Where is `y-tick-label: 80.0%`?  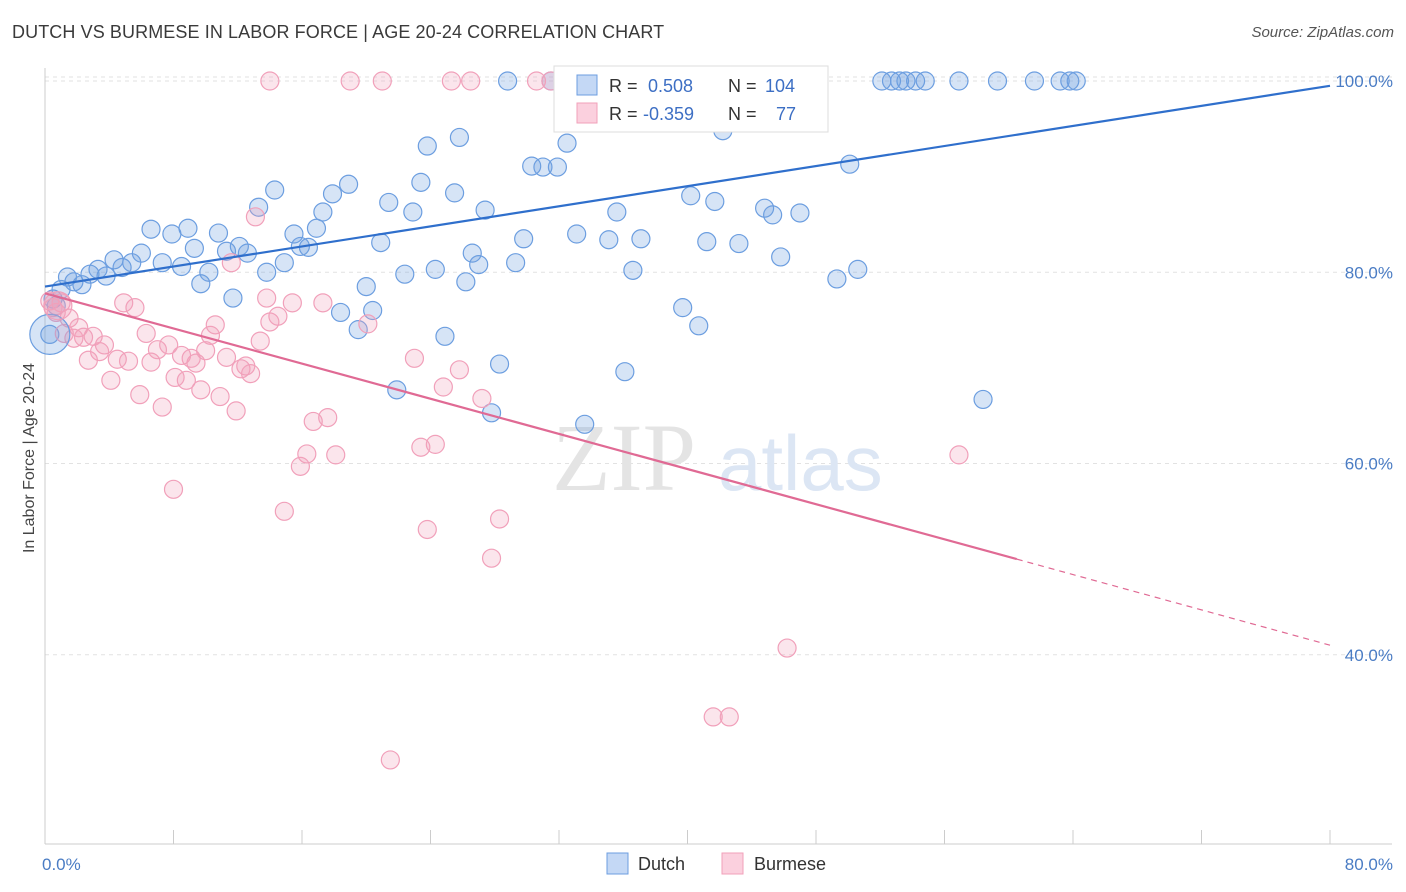
y-tick-label: 80.0% is located at coordinates (1369, 272).